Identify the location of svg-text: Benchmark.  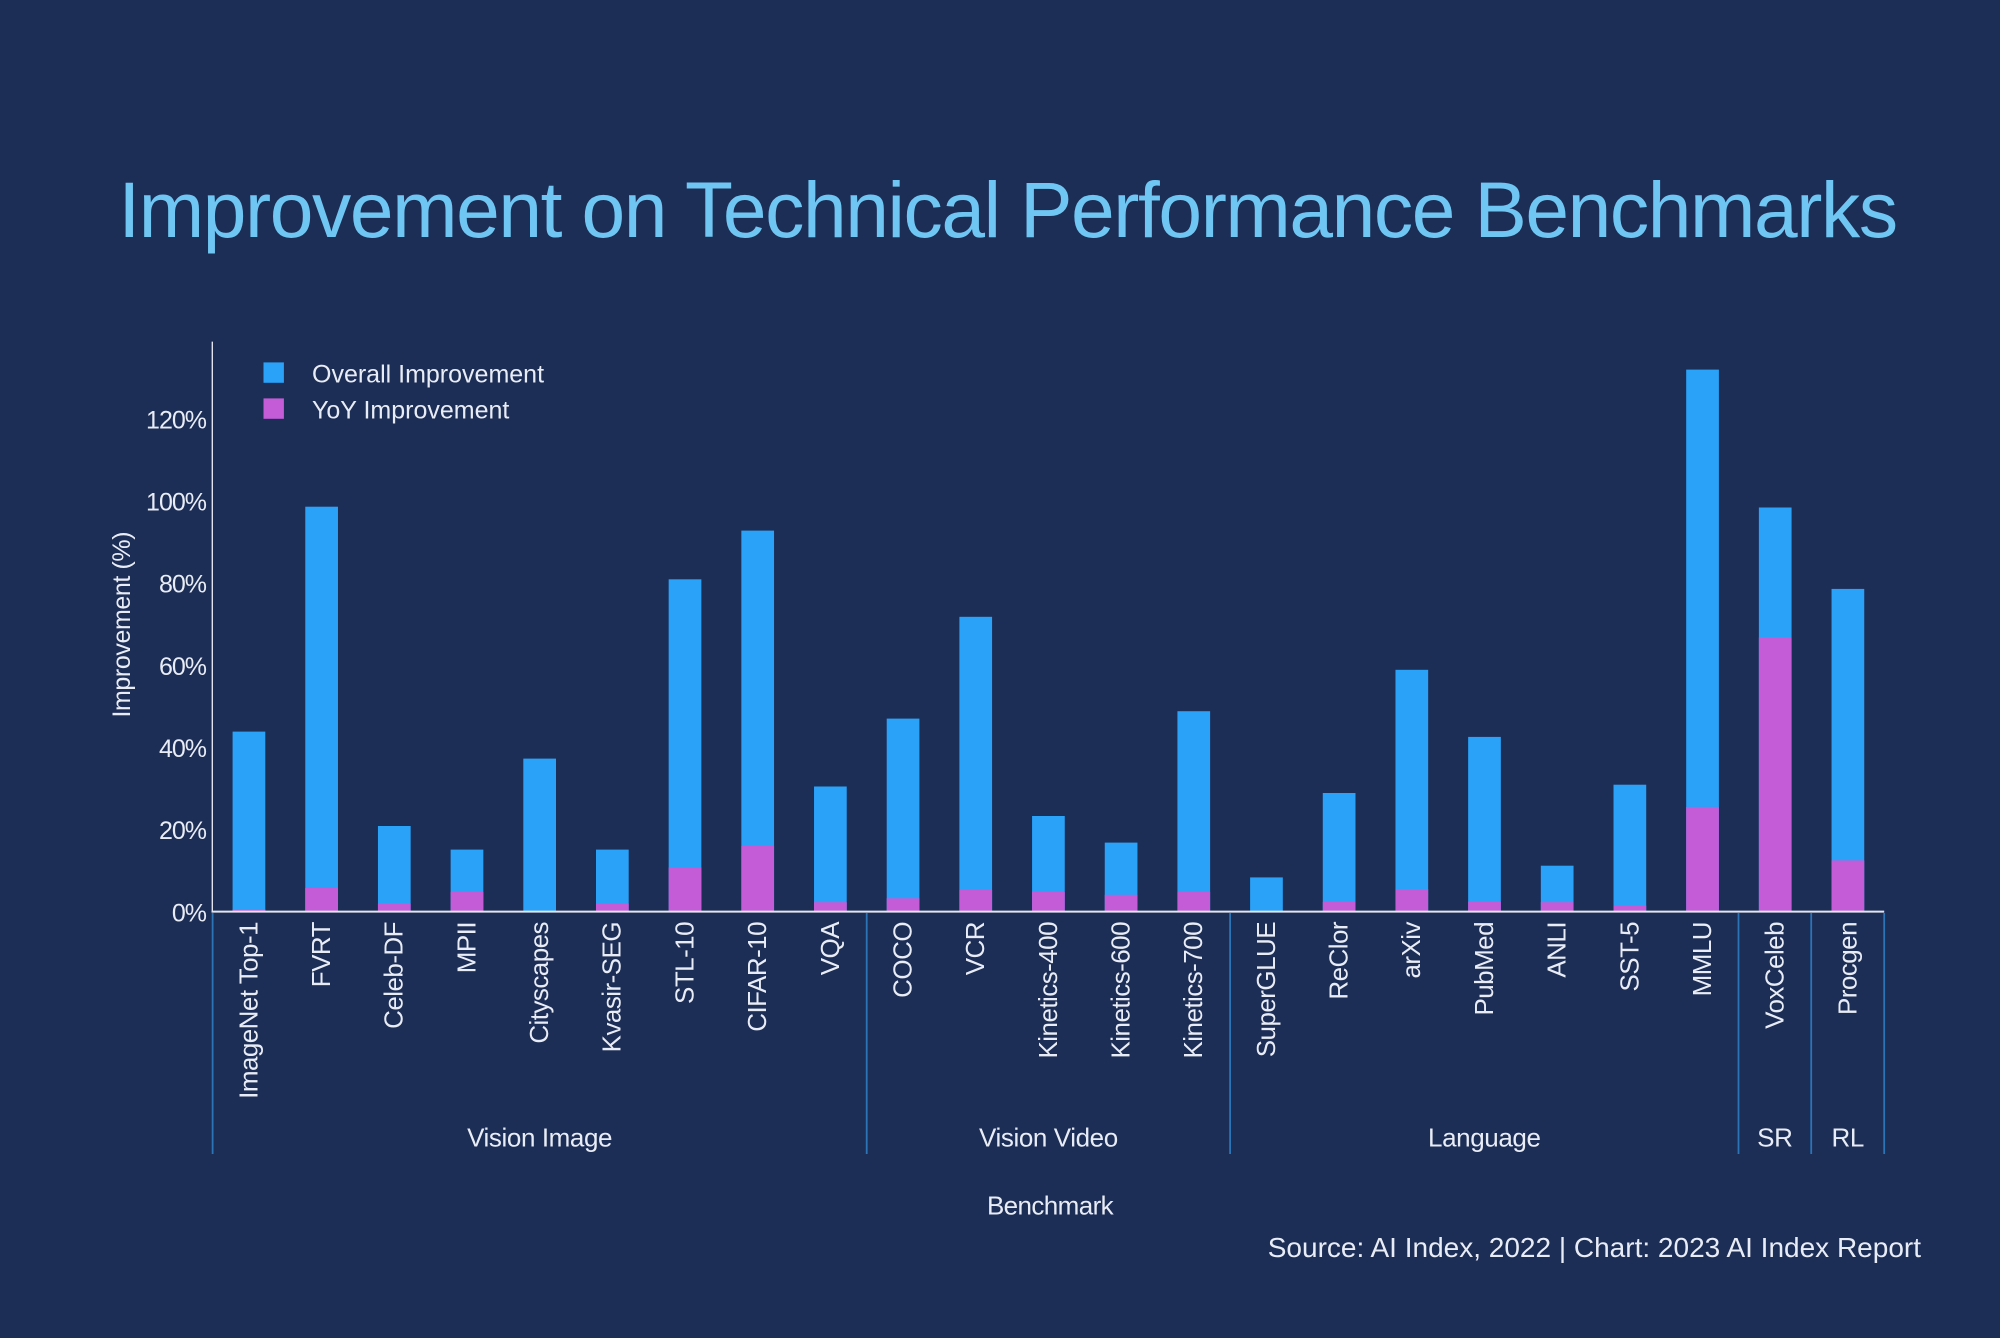
(1051, 1206).